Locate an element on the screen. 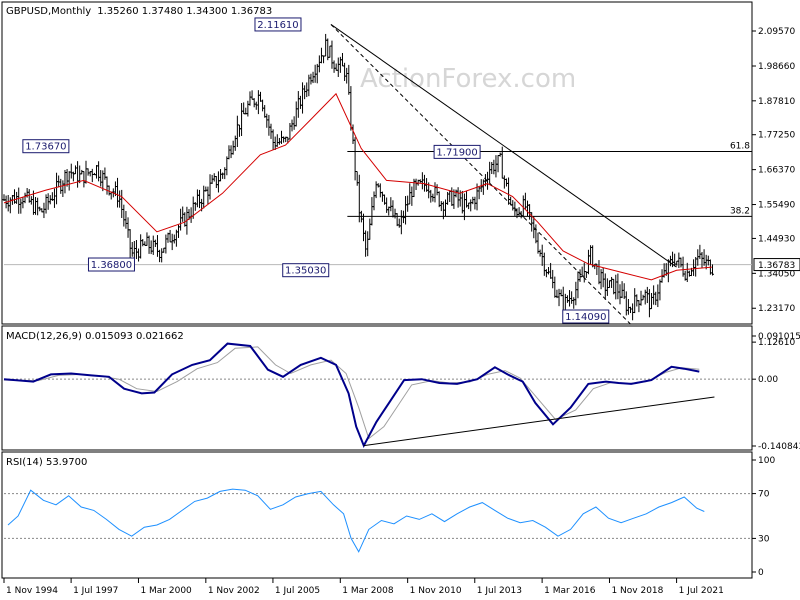 This screenshot has height=600, width=800. price-annotation: 1.71900 is located at coordinates (457, 151).